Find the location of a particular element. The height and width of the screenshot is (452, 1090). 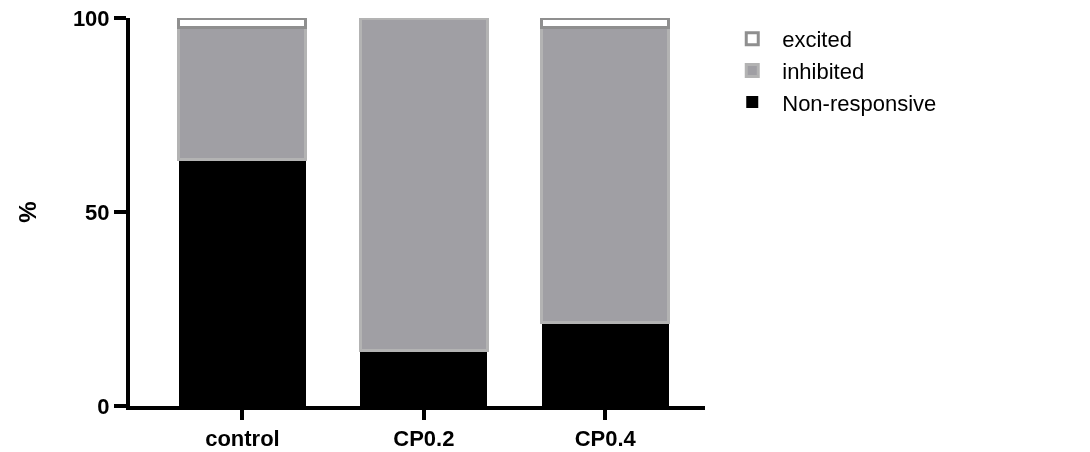

y-tick-label: 0 is located at coordinates (103, 406).